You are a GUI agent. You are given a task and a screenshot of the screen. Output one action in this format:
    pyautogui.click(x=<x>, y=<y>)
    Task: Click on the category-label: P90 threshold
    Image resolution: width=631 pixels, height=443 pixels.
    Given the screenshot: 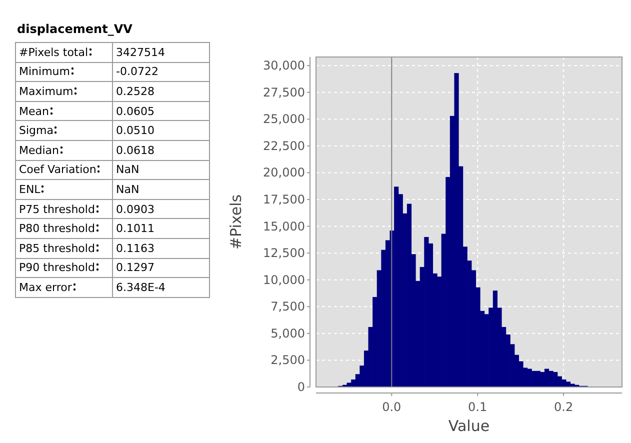 What is the action you would take?
    pyautogui.click(x=64, y=268)
    